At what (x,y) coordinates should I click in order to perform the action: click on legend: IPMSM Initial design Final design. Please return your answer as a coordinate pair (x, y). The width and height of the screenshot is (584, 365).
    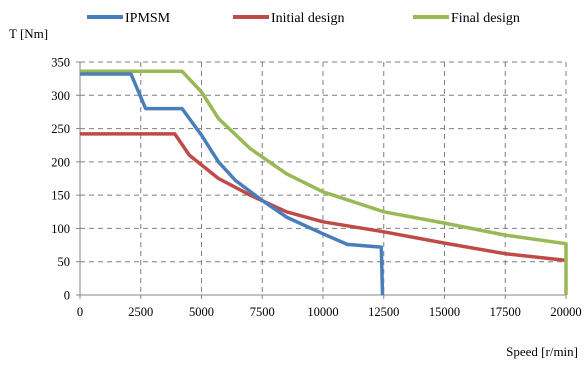
    Looking at the image, I should click on (303, 18).